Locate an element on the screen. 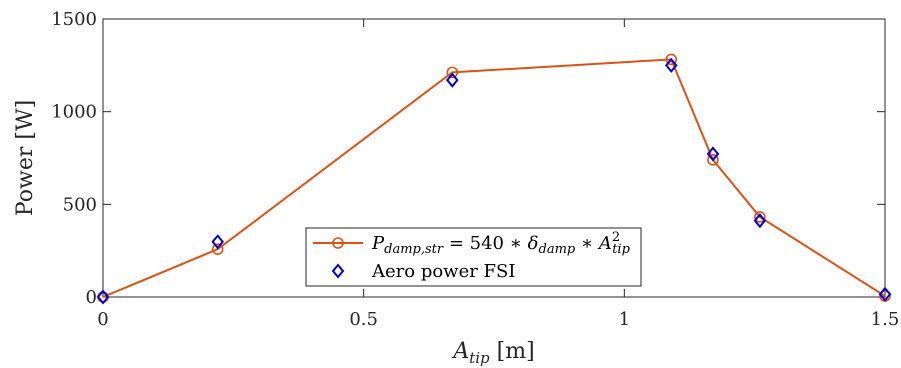  y-tick-label: 500 is located at coordinates (80, 204).